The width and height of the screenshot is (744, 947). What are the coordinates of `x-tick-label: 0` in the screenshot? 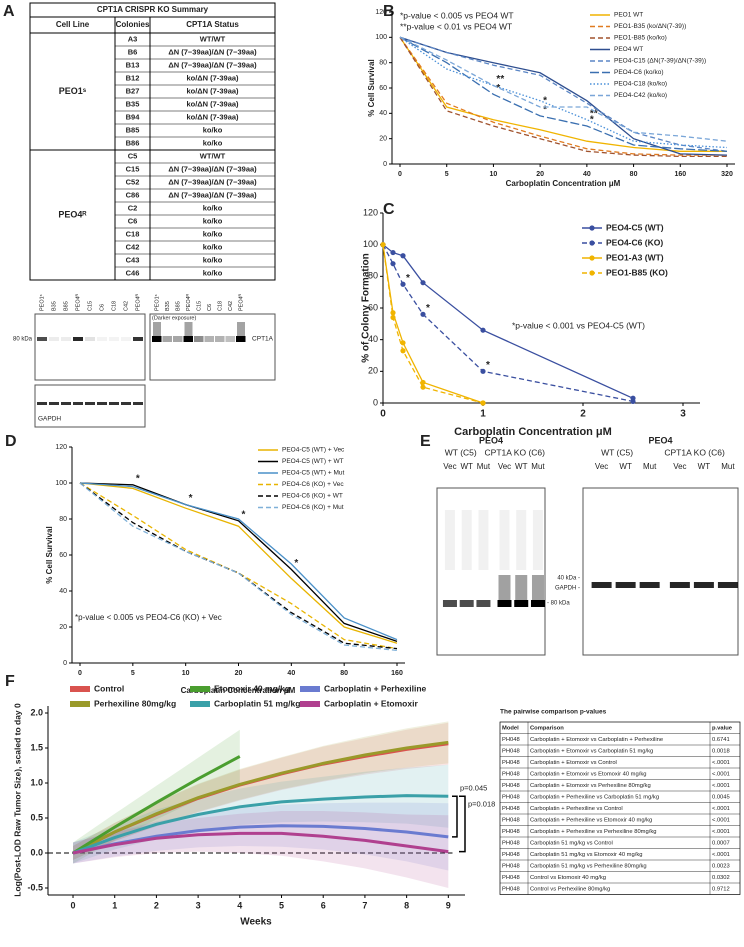 It's located at (383, 414).